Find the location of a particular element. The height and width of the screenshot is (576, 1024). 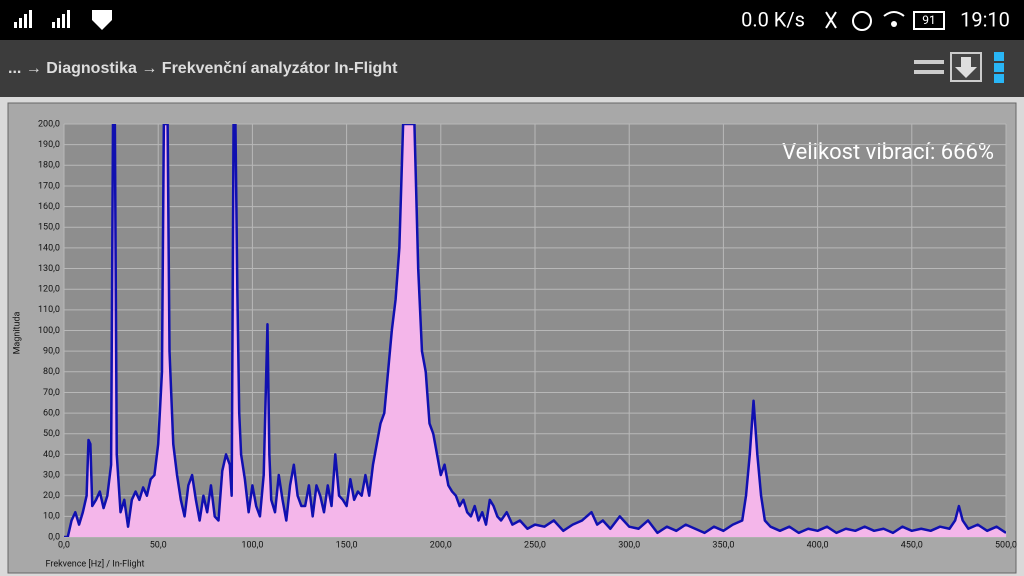

y-tick-label: 180,0 is located at coordinates (49, 166).